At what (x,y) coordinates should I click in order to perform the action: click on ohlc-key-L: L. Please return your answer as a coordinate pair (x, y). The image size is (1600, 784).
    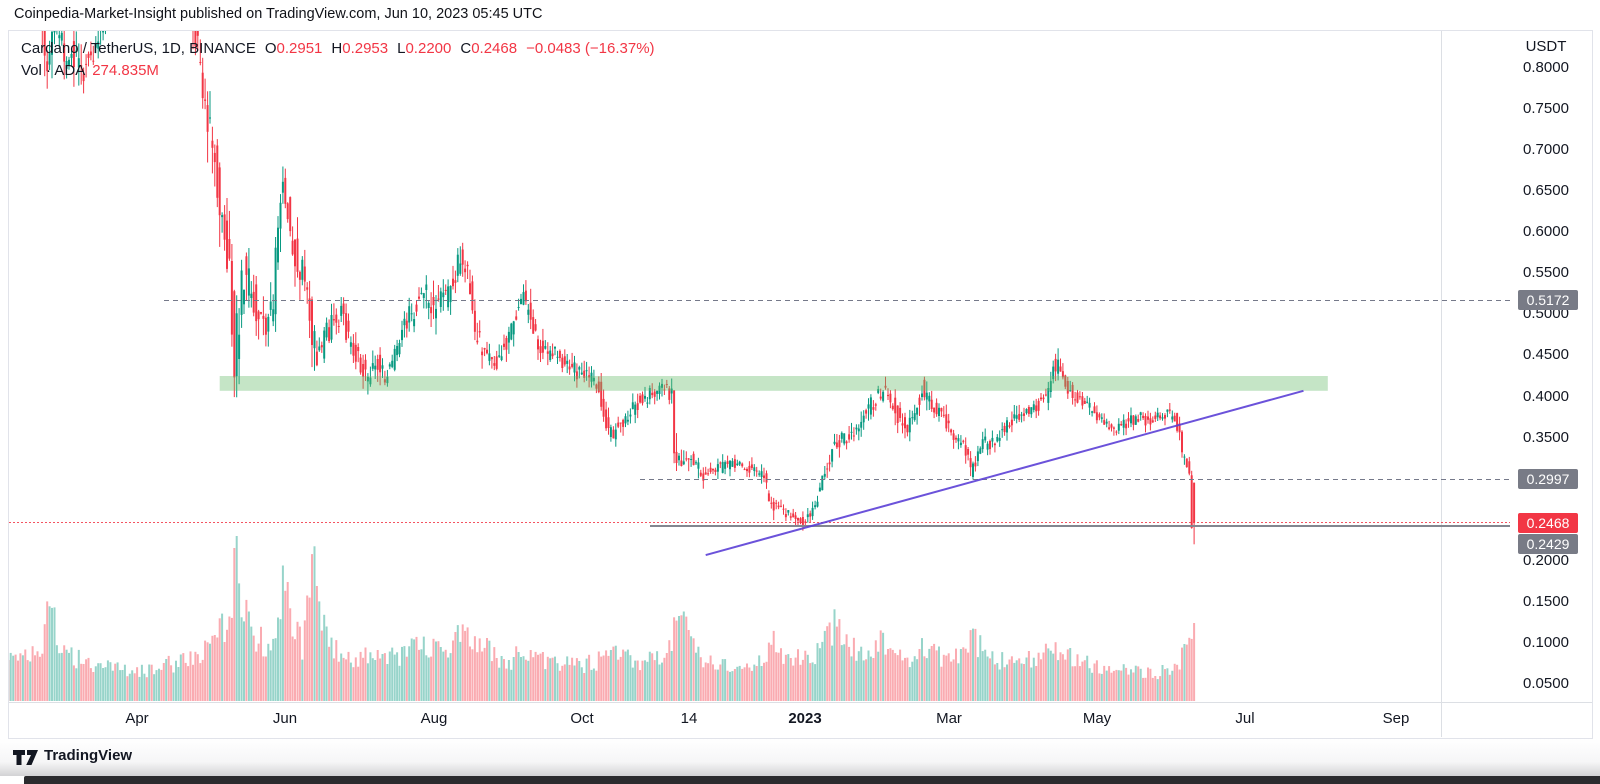
    Looking at the image, I should click on (401, 48).